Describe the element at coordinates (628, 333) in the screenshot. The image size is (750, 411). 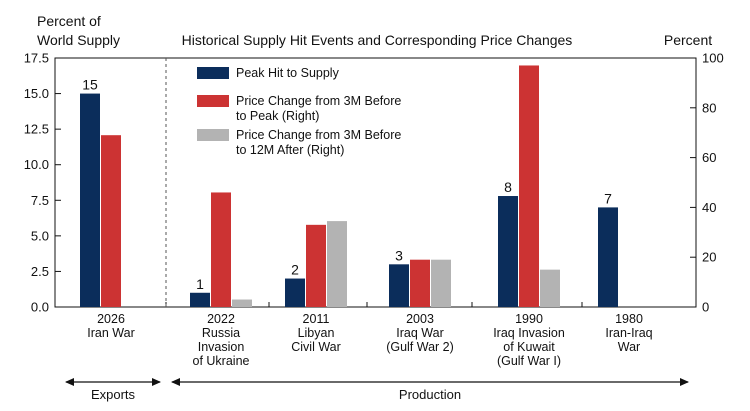
I see `category-label: Iran-Iraq` at that location.